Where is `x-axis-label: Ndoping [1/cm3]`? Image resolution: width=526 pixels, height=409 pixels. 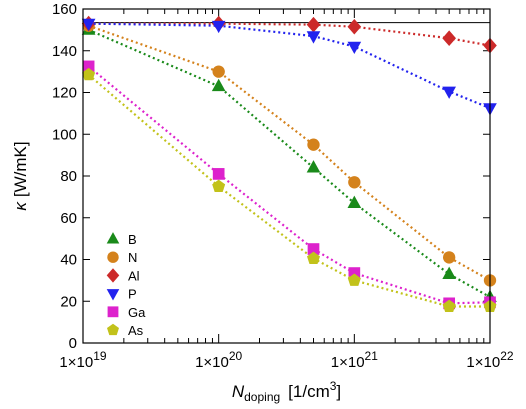
x-axis-label: Ndoping [1/cm3] is located at coordinates (286, 391).